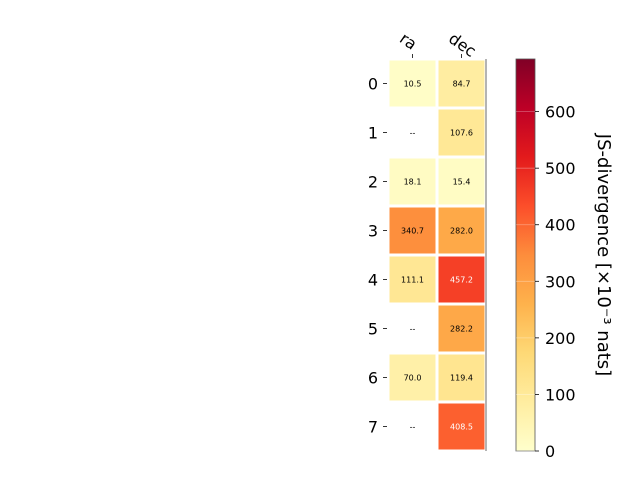 This screenshot has height=480, width=640. Describe the element at coordinates (377, 256) in the screenshot. I see `row-labels: 0 1 2 3 4 5 6 7` at that location.